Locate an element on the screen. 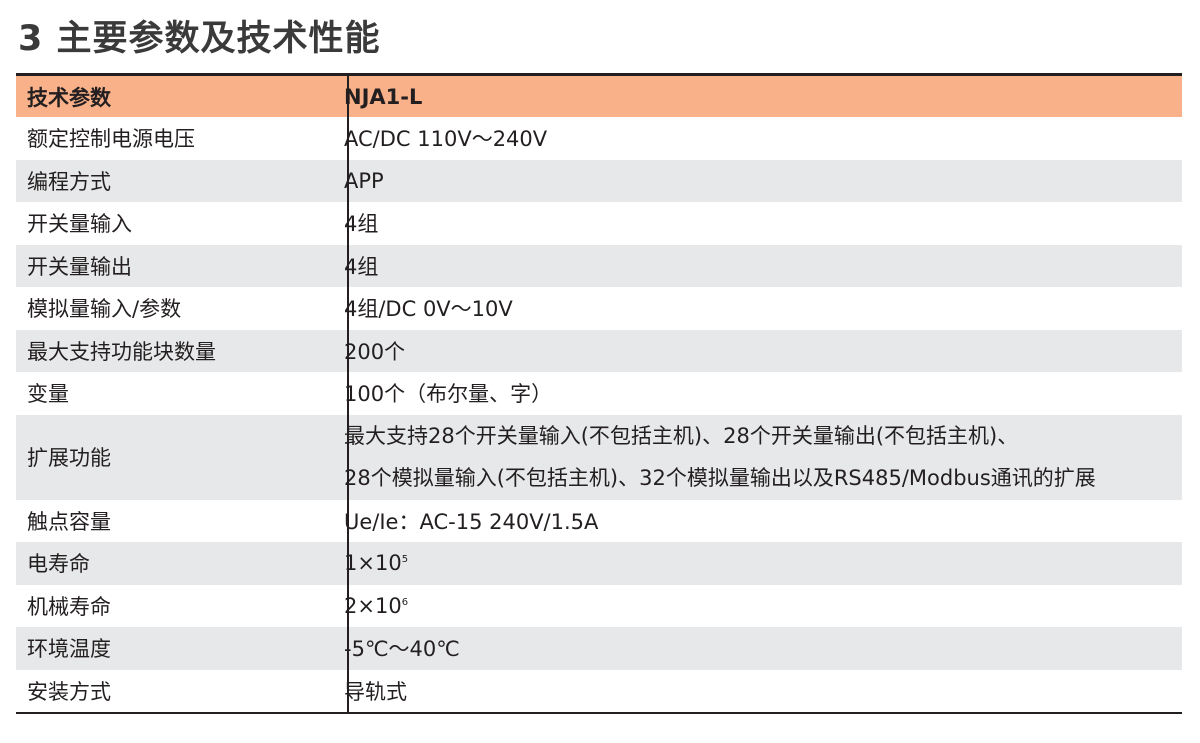  table-row: 最大支持功能块数量 200个 is located at coordinates (599, 350).